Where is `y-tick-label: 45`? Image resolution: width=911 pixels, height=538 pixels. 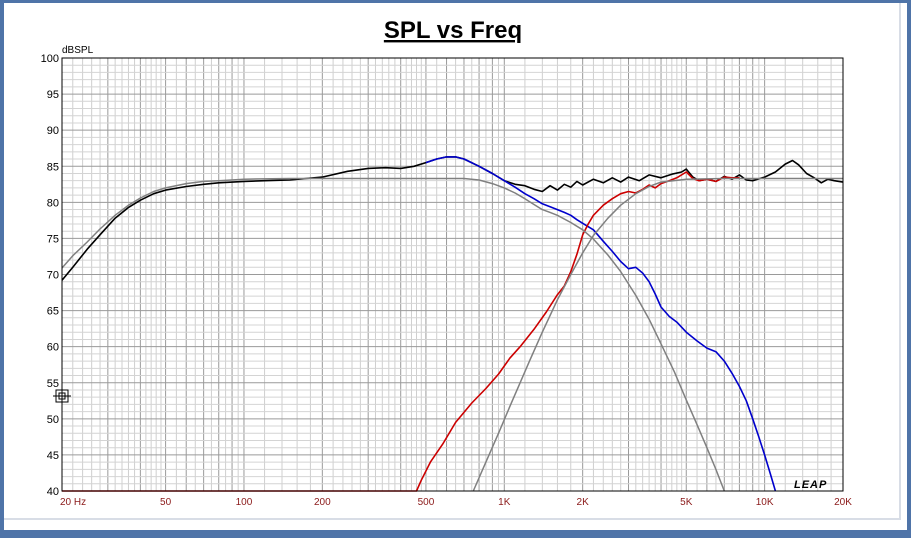 y-tick-label: 45 is located at coordinates (53, 456).